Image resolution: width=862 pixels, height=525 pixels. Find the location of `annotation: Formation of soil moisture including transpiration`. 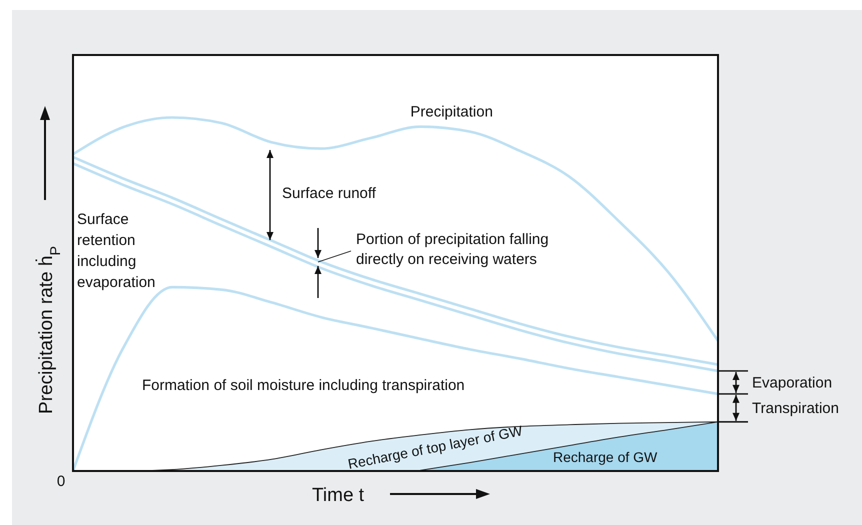

annotation: Formation of soil moisture including transpiration is located at coordinates (303, 385).